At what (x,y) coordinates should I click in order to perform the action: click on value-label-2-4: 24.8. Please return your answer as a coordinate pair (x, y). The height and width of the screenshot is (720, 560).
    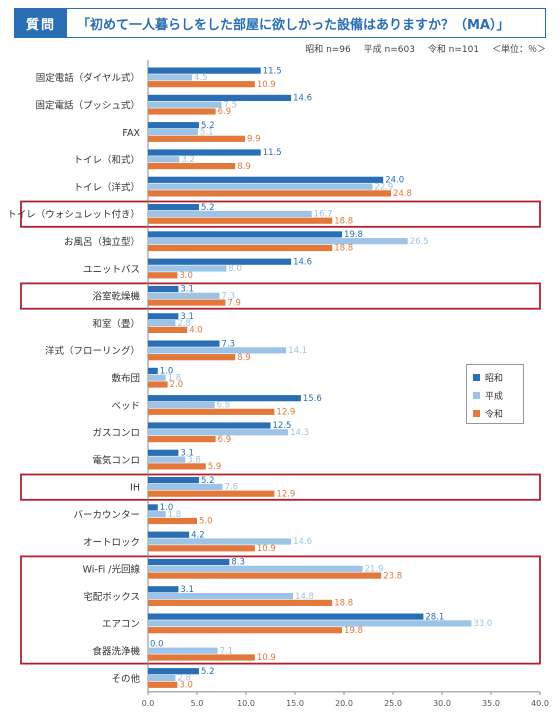
    Looking at the image, I should click on (402, 194).